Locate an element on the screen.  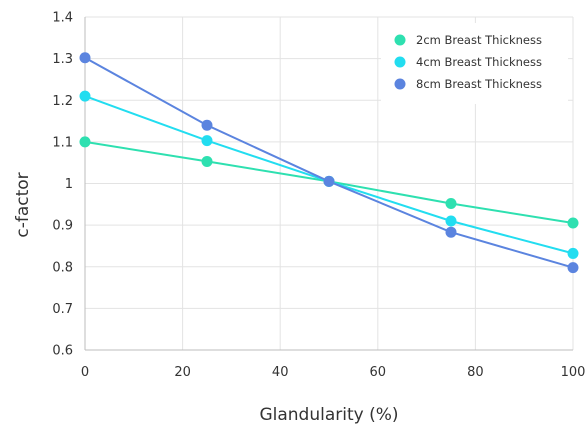
y-tick-label: 1.4 is located at coordinates (62, 18).